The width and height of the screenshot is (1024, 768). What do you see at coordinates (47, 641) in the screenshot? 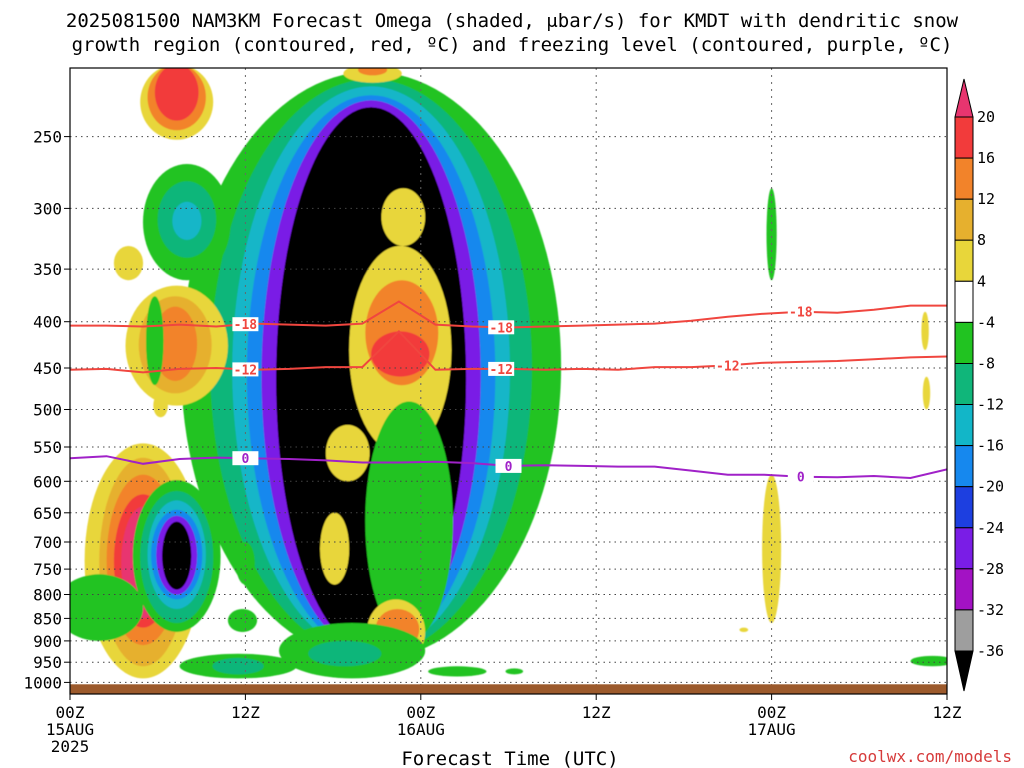
I see `y-tick-label: 900` at bounding box center [47, 641].